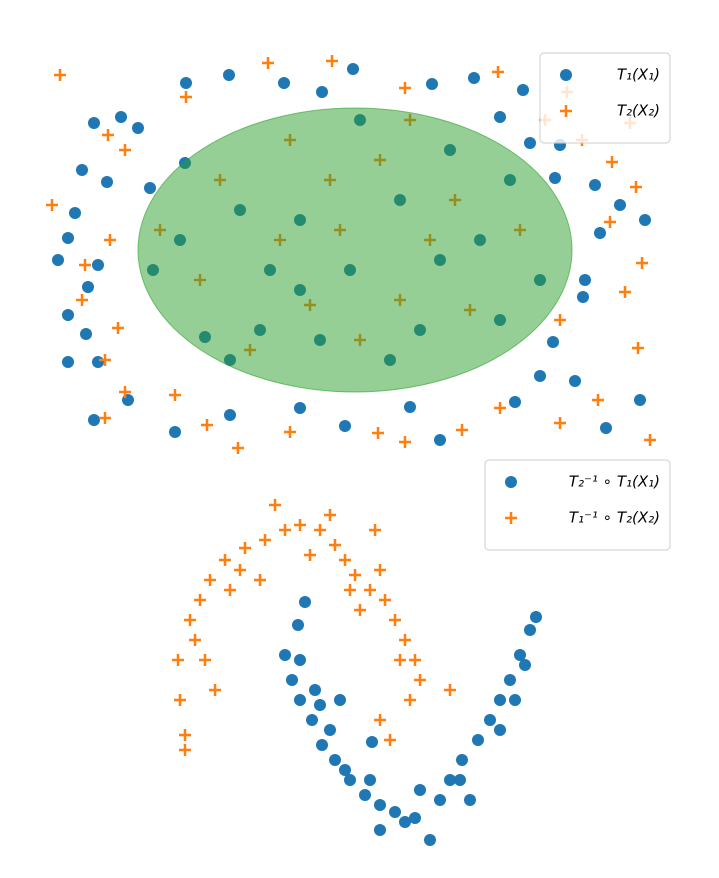 This screenshot has height=878, width=719. What do you see at coordinates (614, 518) in the screenshot?
I see `legend-label: T₁⁻¹ ∘ T₂(X₂)` at bounding box center [614, 518].